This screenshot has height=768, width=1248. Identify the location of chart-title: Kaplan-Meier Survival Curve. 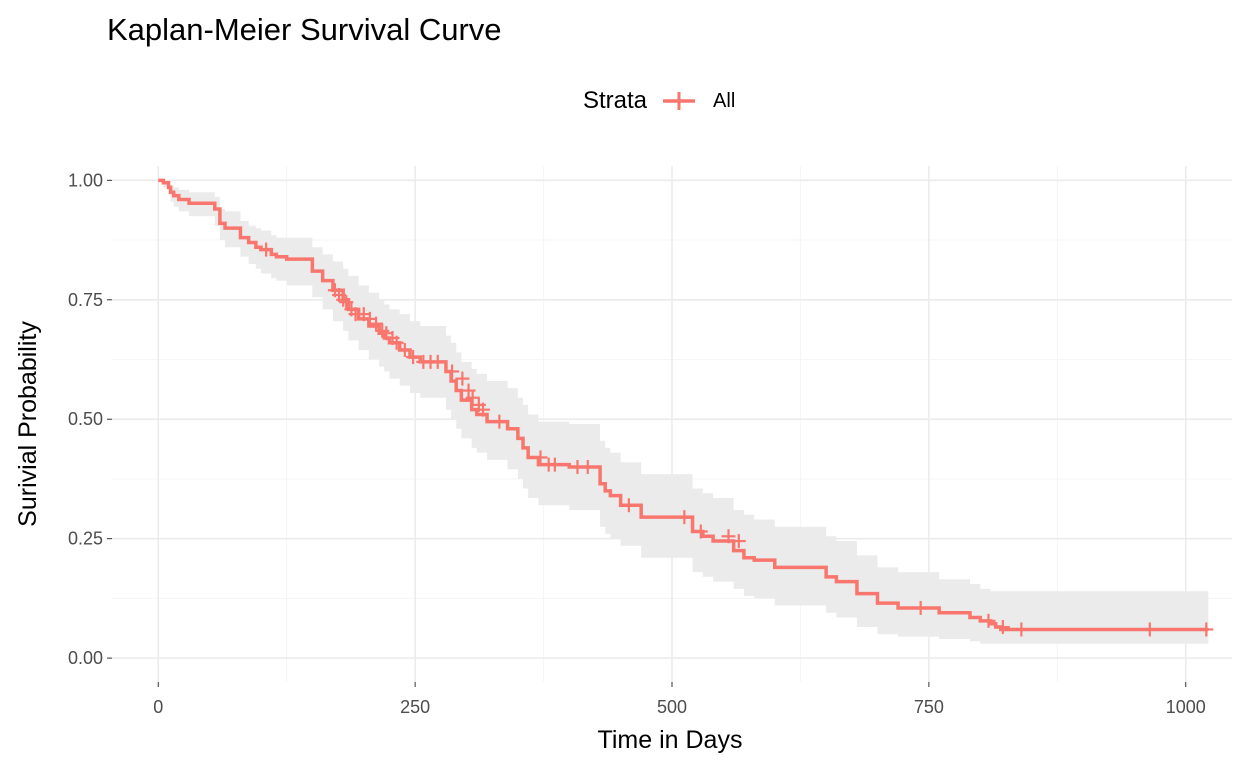
(304, 29).